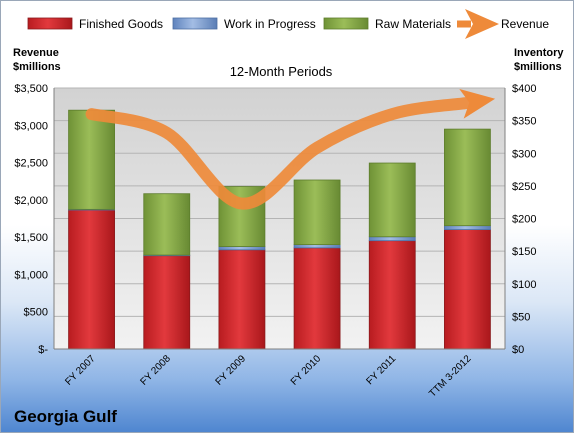  I want to click on x-tick-label: FY 2007, so click(80, 370).